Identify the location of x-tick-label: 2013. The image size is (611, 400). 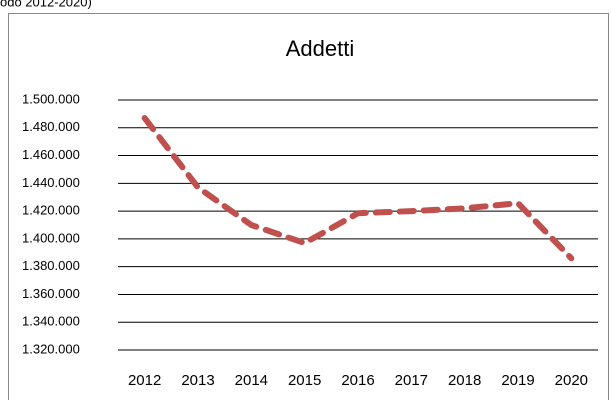
(197, 380).